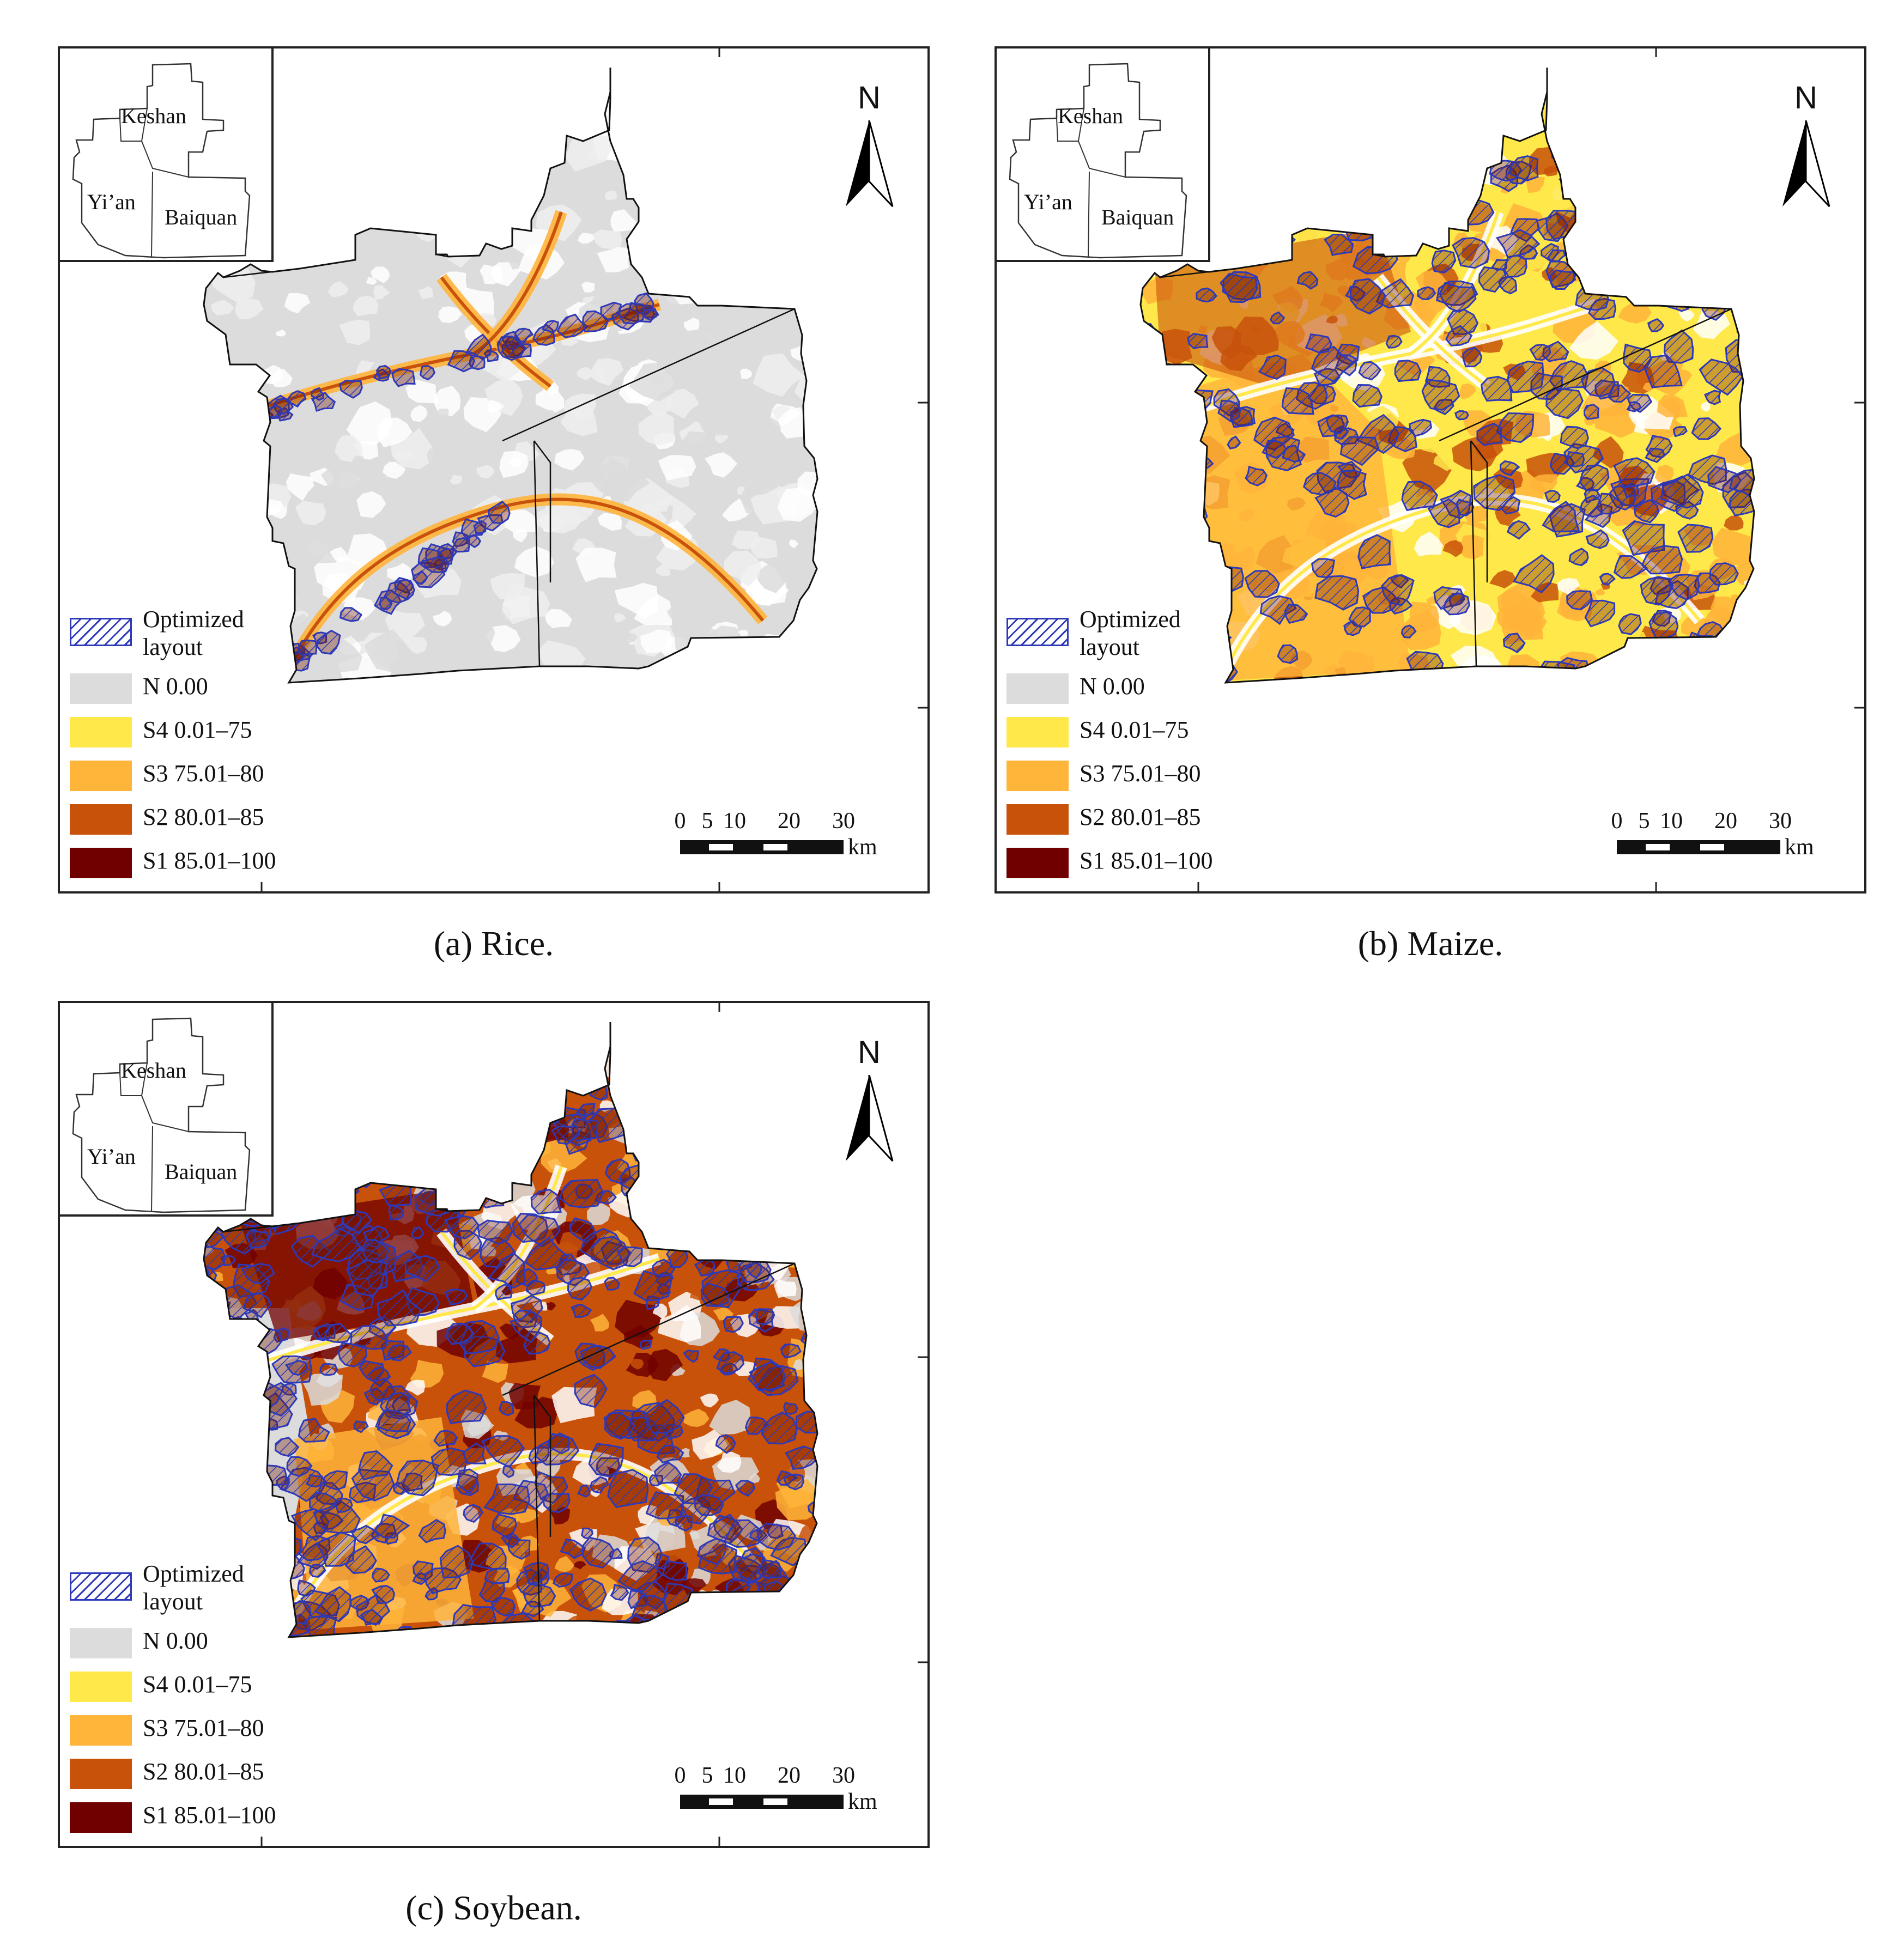 The width and height of the screenshot is (1904, 1957). Describe the element at coordinates (1725, 821) in the screenshot. I see `scale-tick-label: 20` at that location.